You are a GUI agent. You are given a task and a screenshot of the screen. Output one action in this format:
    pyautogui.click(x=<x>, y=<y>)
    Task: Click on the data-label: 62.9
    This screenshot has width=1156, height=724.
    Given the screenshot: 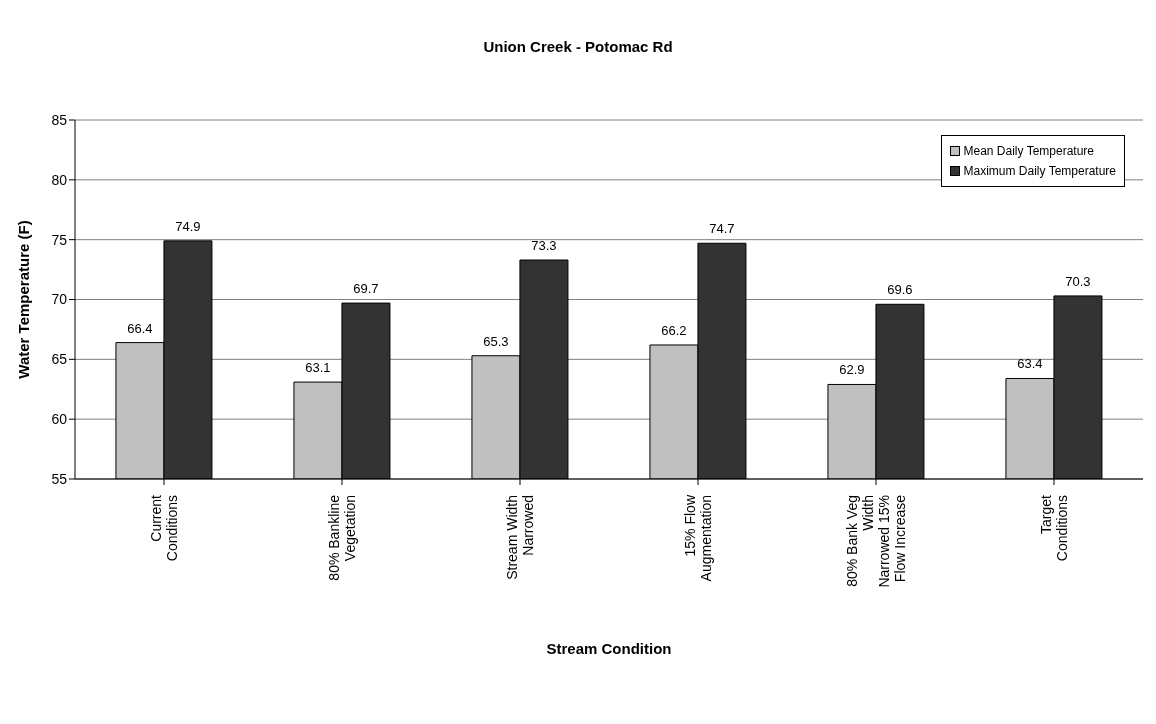 What is the action you would take?
    pyautogui.click(x=852, y=370)
    